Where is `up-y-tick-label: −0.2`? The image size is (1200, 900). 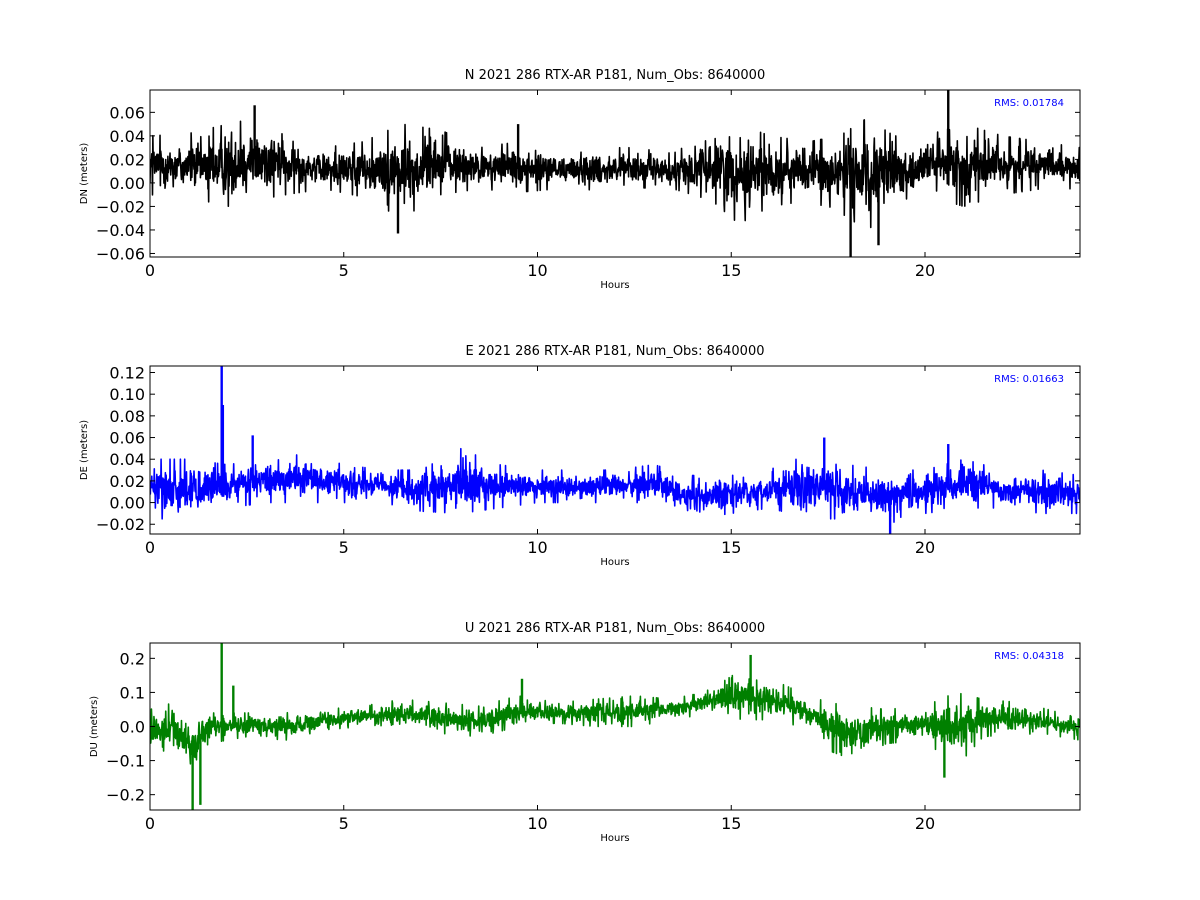 up-y-tick-label: −0.2 is located at coordinates (125, 795).